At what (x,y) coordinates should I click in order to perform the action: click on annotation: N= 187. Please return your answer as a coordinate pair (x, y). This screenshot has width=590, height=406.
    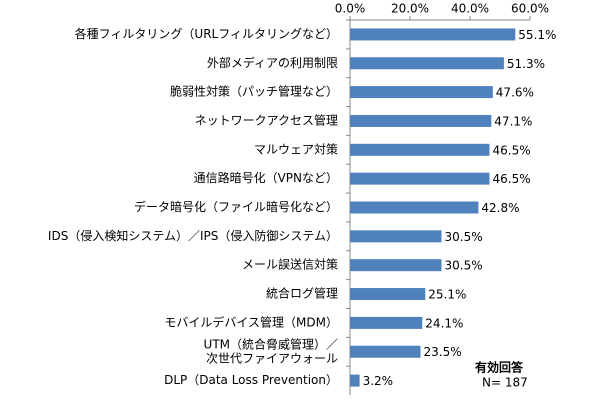
    Looking at the image, I should click on (505, 383).